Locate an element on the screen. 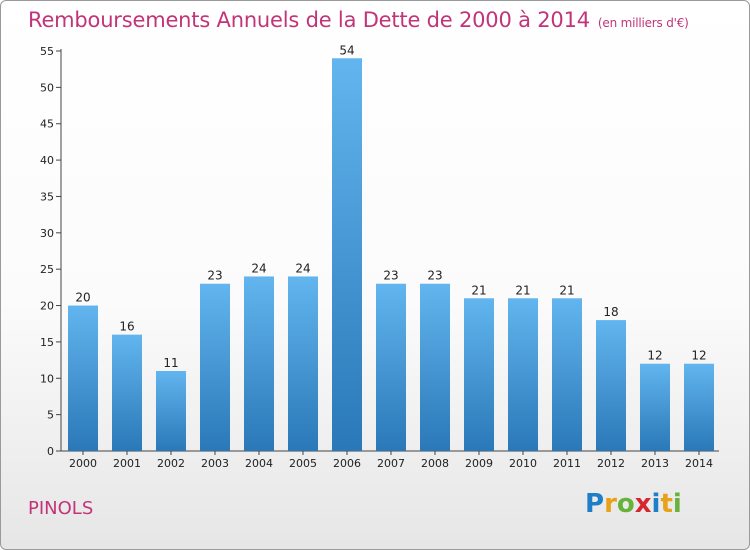 The image size is (750, 550). x-tick-label: 2007 is located at coordinates (391, 463).